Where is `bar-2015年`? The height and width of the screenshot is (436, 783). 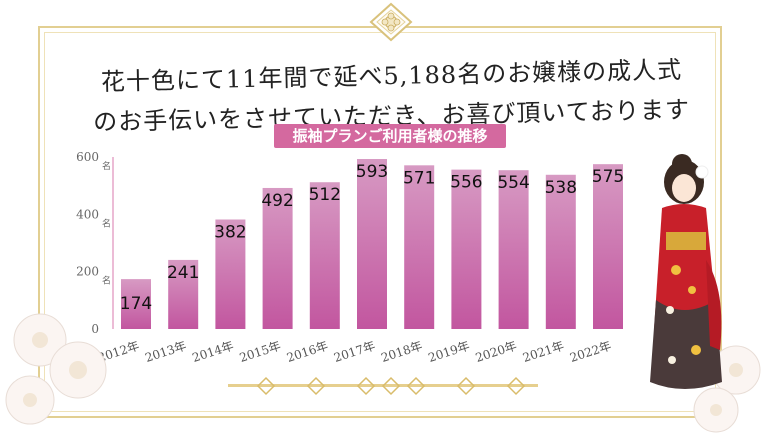 bar-2015年 is located at coordinates (277, 258).